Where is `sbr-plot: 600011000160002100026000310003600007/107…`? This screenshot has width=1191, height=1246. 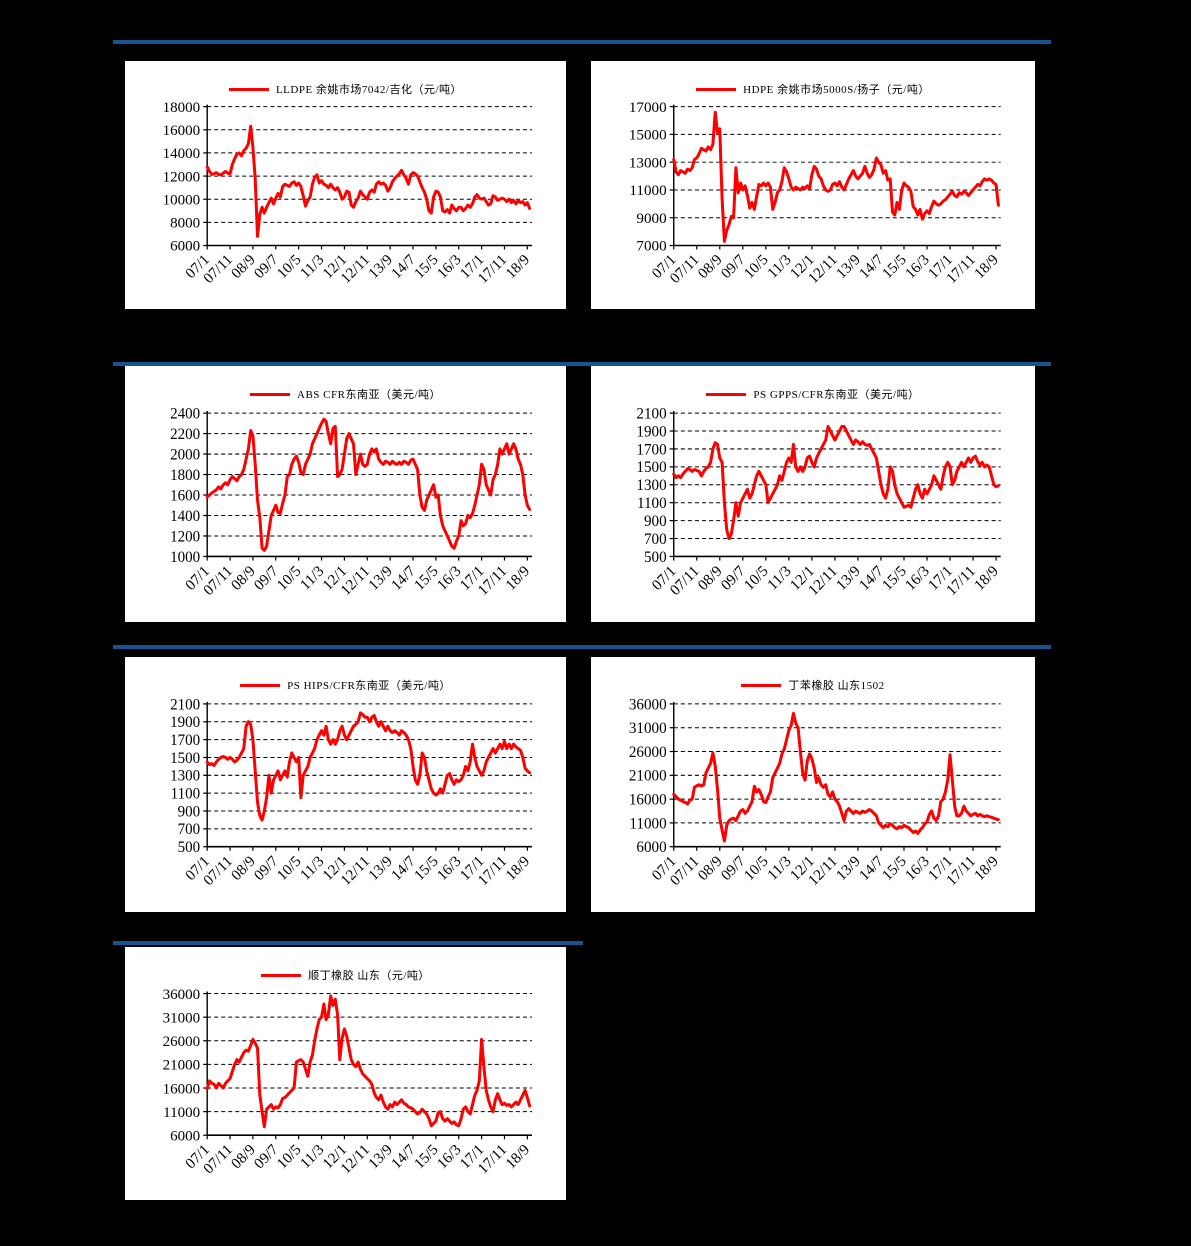 sbr-plot: 600011000160002100026000310003600007/107… is located at coordinates (815, 792).